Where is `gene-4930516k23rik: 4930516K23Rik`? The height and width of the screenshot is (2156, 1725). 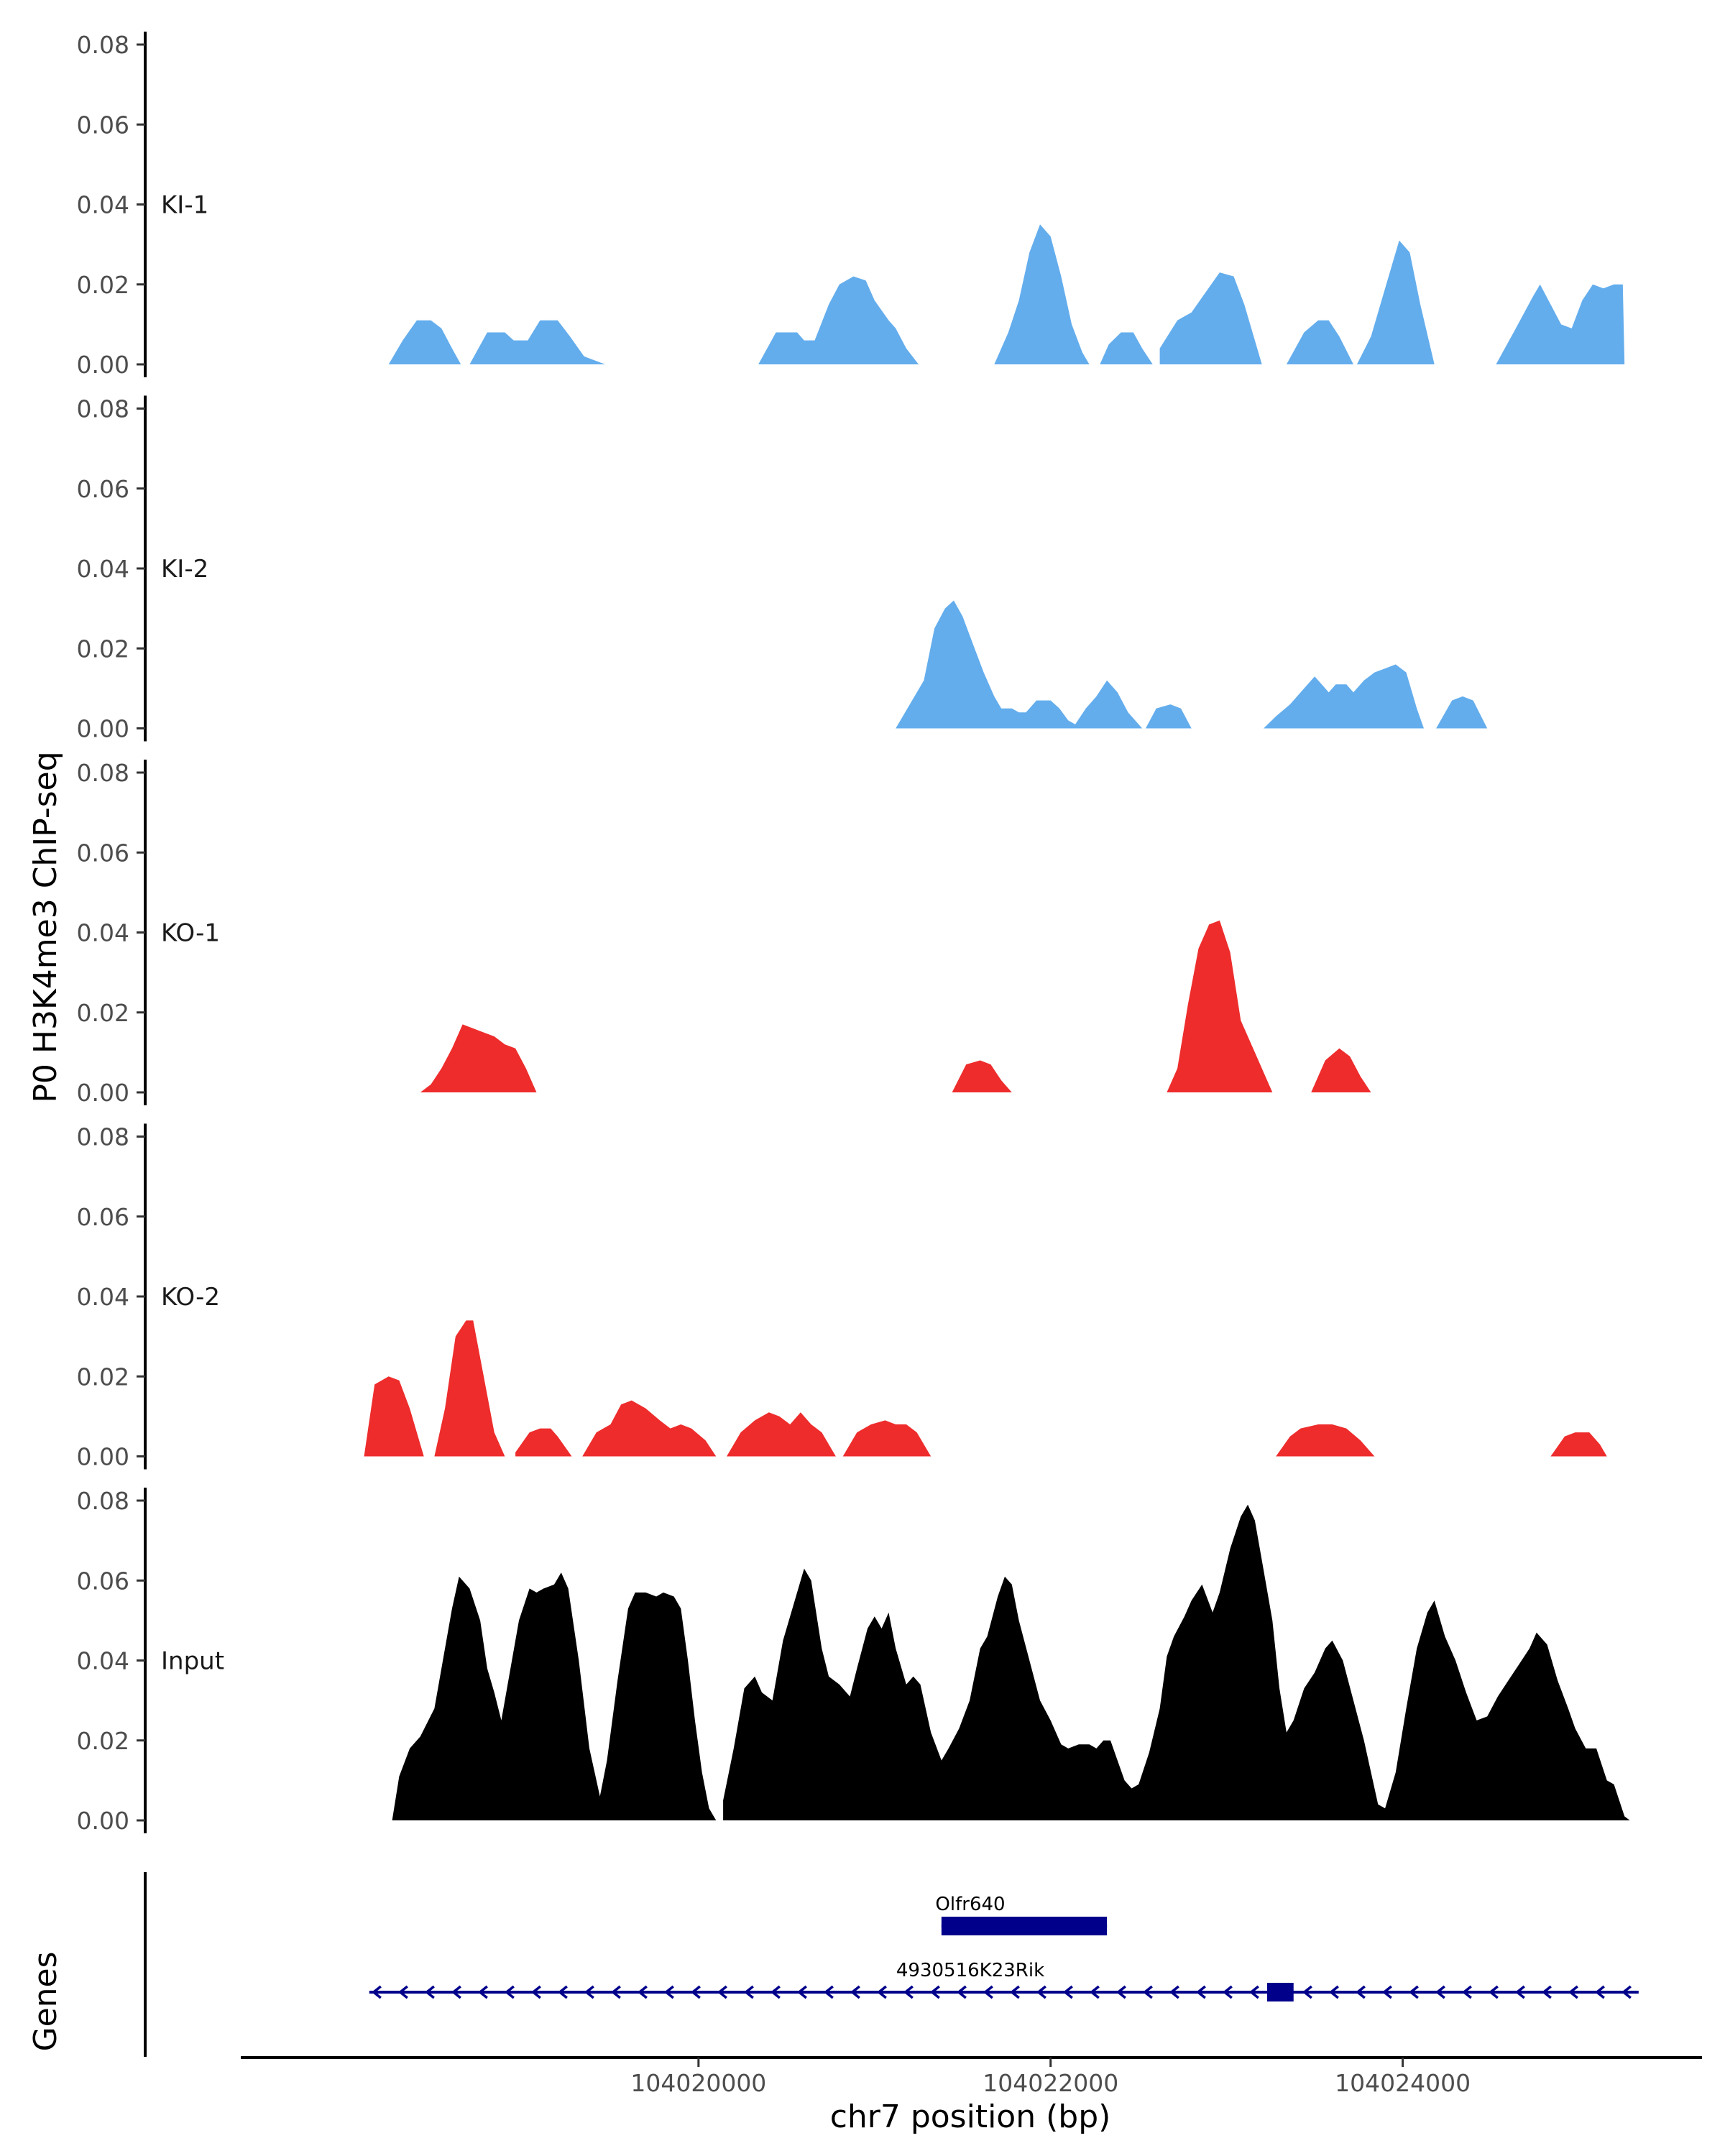
gene-4930516k23rik: 4930516K23Rik is located at coordinates (1004, 1980).